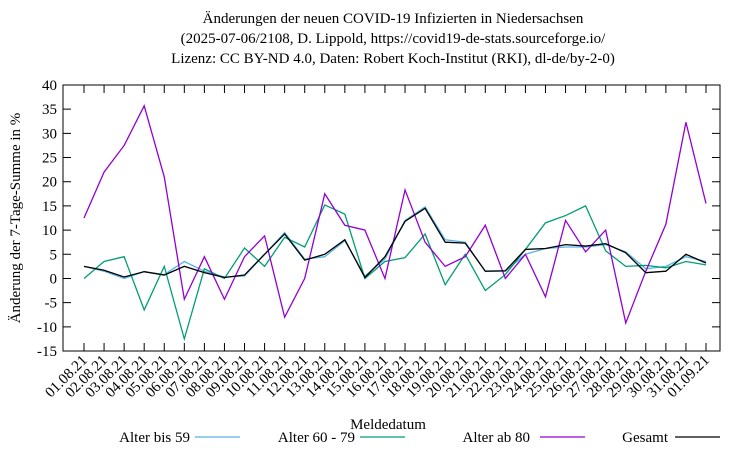 Image resolution: width=750 pixels, height=450 pixels. What do you see at coordinates (54, 279) in the screenshot?
I see `y-tick-label: 0` at bounding box center [54, 279].